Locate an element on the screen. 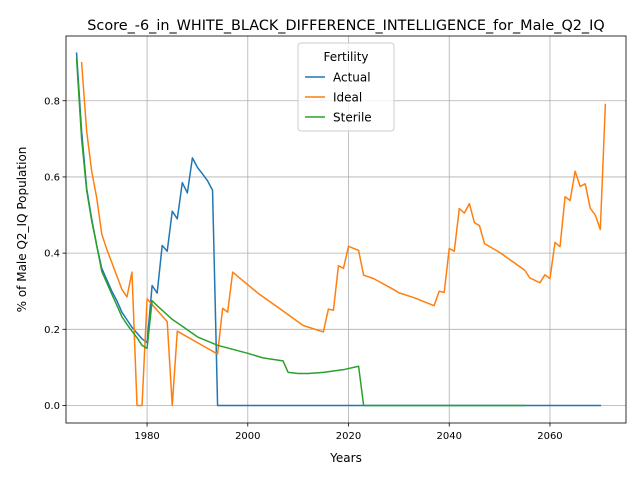  legend: Fertility Actual Ideal Sterile is located at coordinates (346, 87).